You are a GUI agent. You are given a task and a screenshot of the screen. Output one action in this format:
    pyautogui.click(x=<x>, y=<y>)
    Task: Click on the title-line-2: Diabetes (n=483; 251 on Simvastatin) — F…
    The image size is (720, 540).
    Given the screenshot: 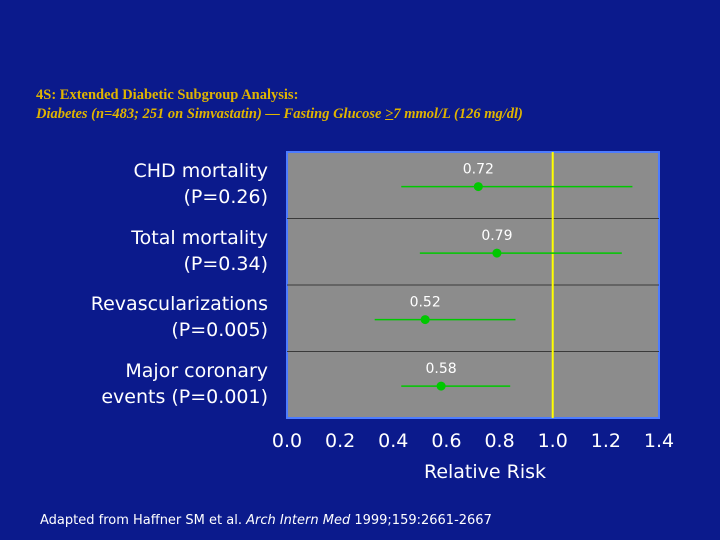 What is the action you would take?
    pyautogui.click(x=279, y=114)
    